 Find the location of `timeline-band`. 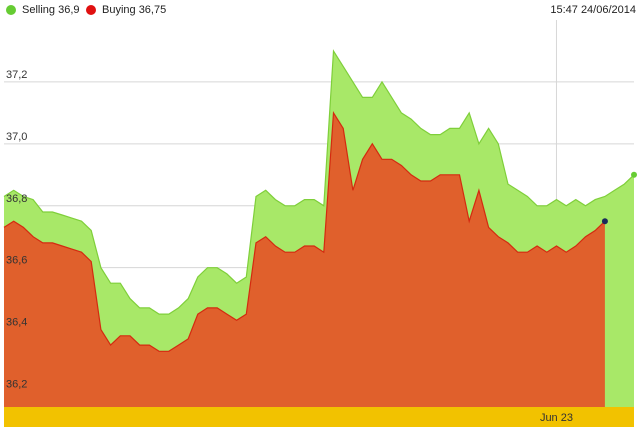

timeline-band is located at coordinates (319, 417).